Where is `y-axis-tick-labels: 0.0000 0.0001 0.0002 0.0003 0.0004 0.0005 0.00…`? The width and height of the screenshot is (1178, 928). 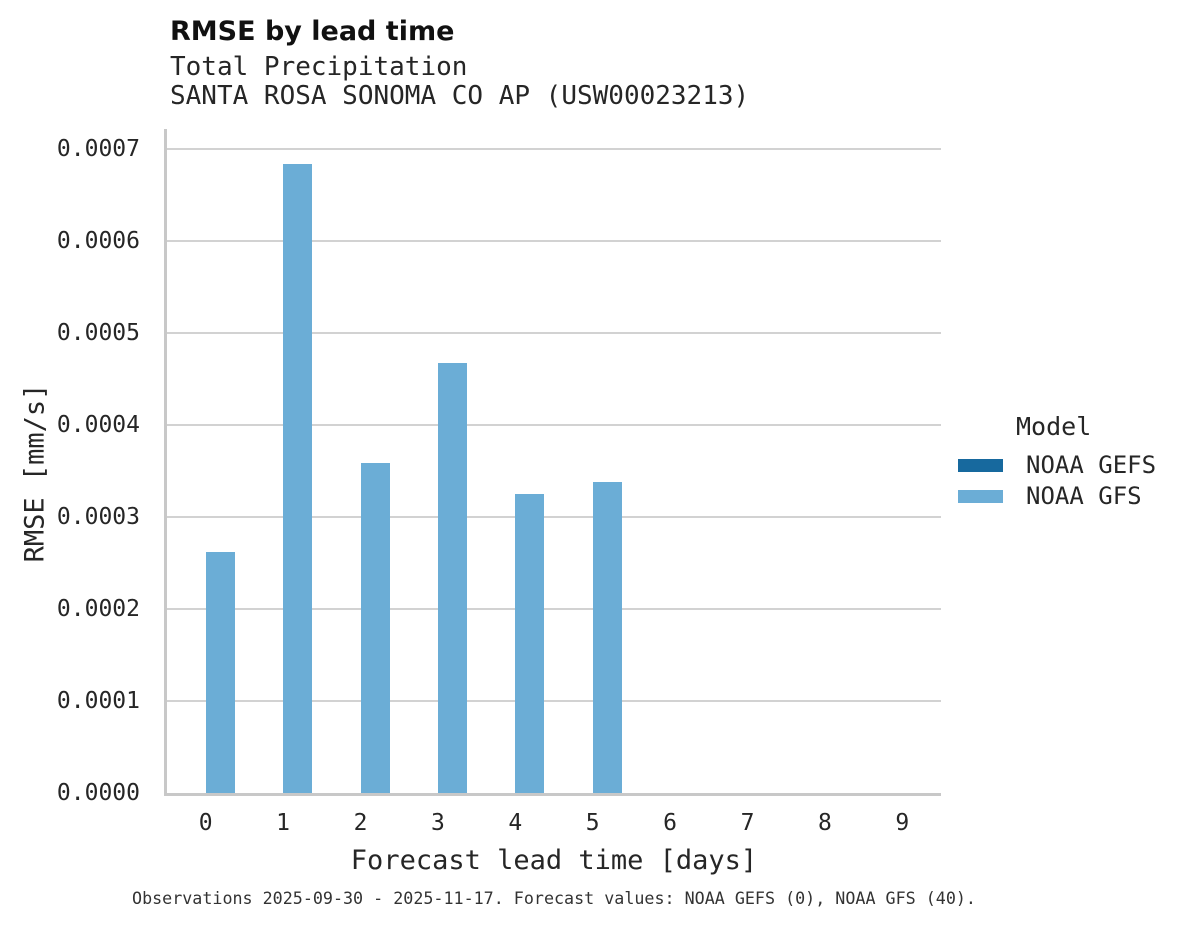 y-axis-tick-labels: 0.0000 0.0001 0.0002 0.0003 0.0004 0.0005 0.00… is located at coordinates (90, 467).